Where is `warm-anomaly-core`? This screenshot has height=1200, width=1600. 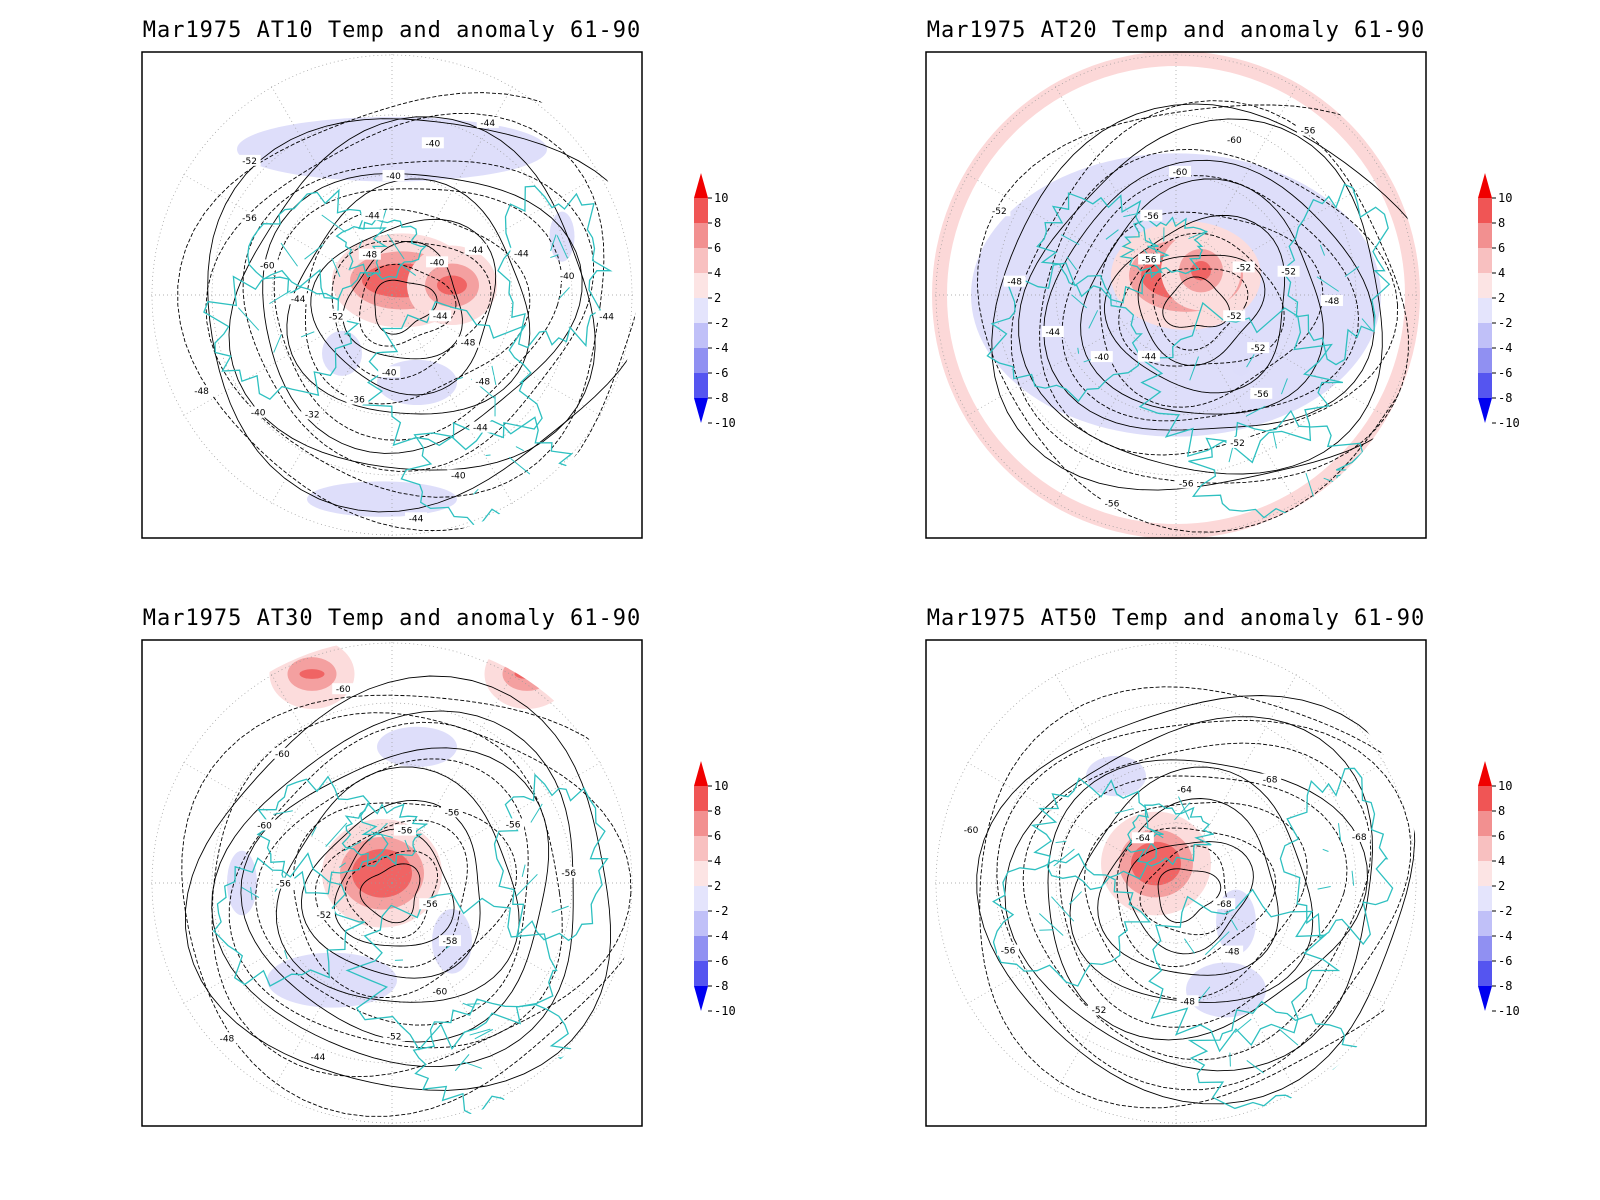 warm-anomaly-core is located at coordinates (527, 674).